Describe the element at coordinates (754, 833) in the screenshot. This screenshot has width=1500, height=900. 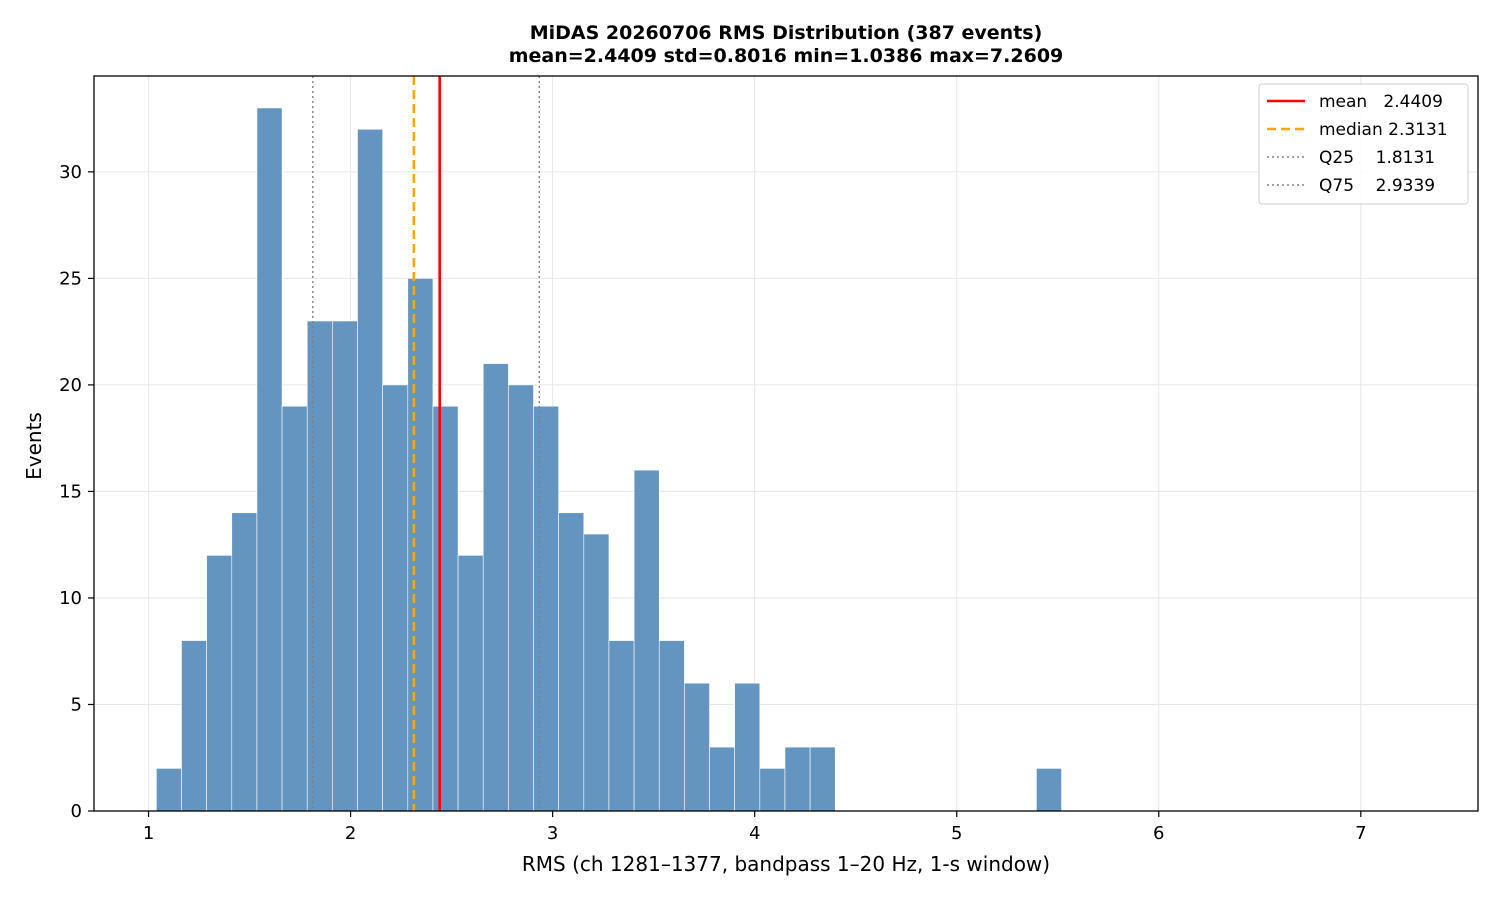
I see `x-tick-label: 4` at that location.